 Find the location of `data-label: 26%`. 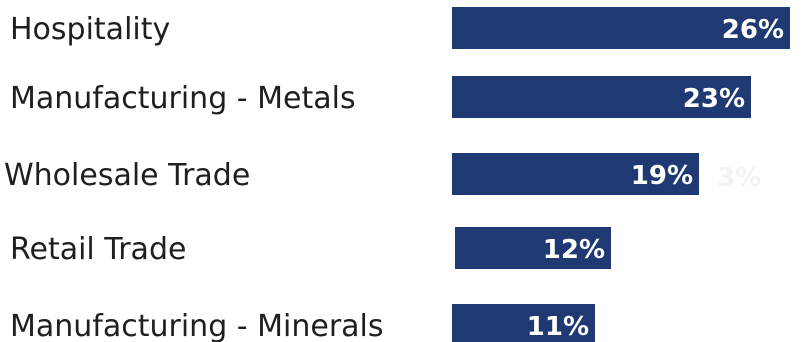

data-label: 26% is located at coordinates (753, 30).